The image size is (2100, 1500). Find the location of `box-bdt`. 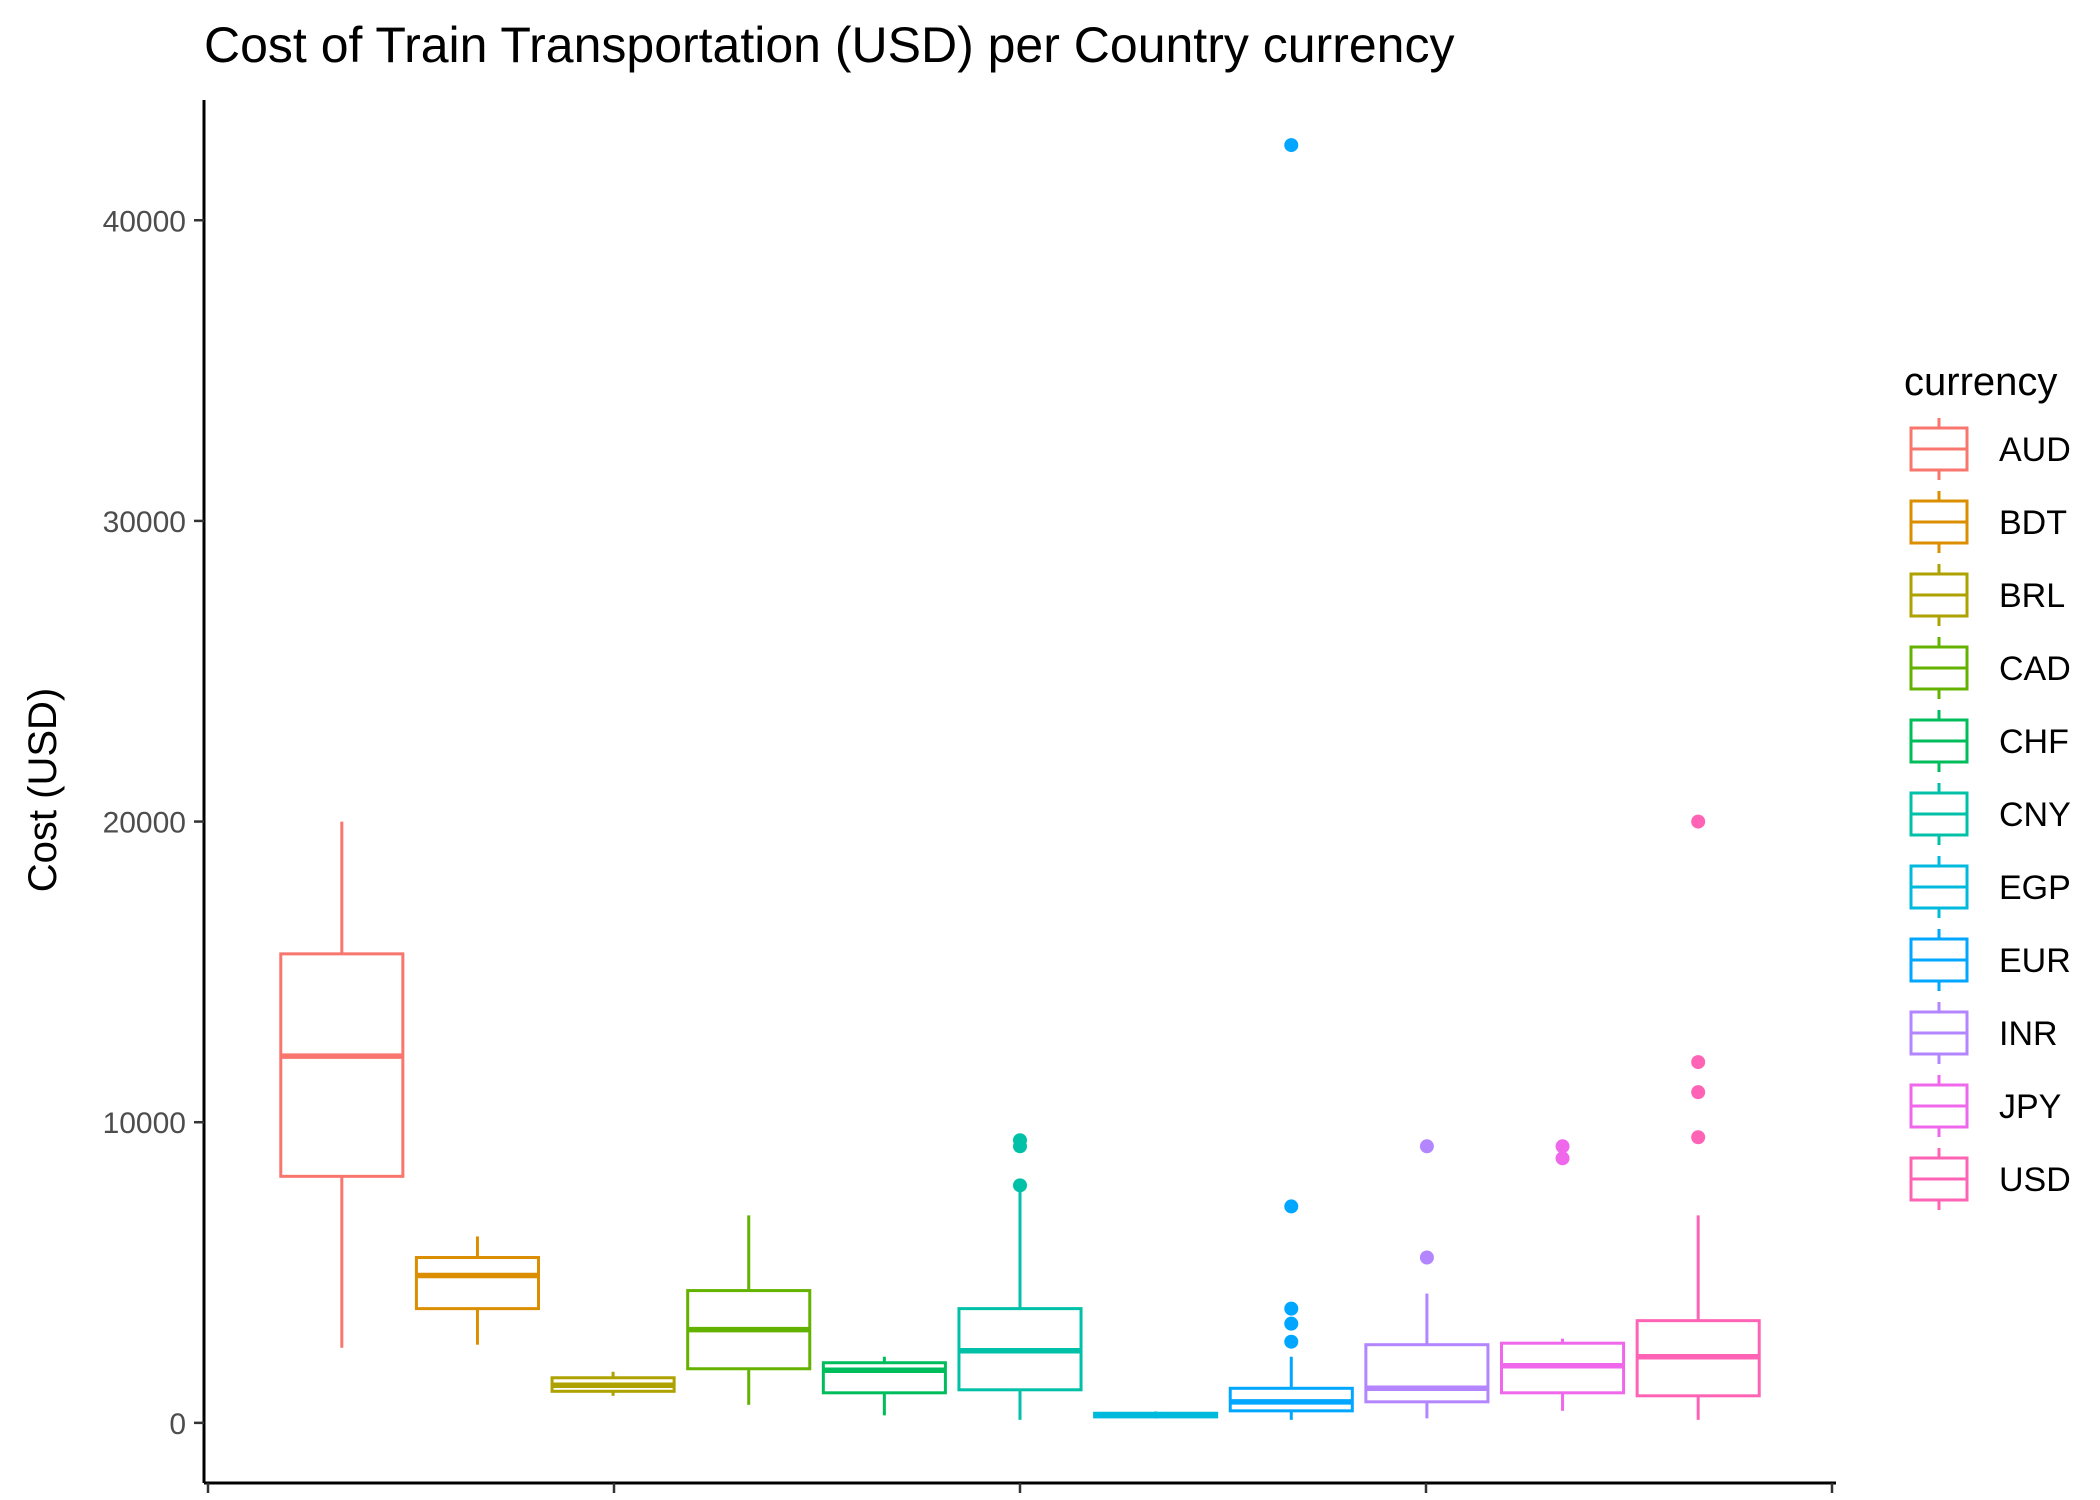

box-bdt is located at coordinates (477, 1290).